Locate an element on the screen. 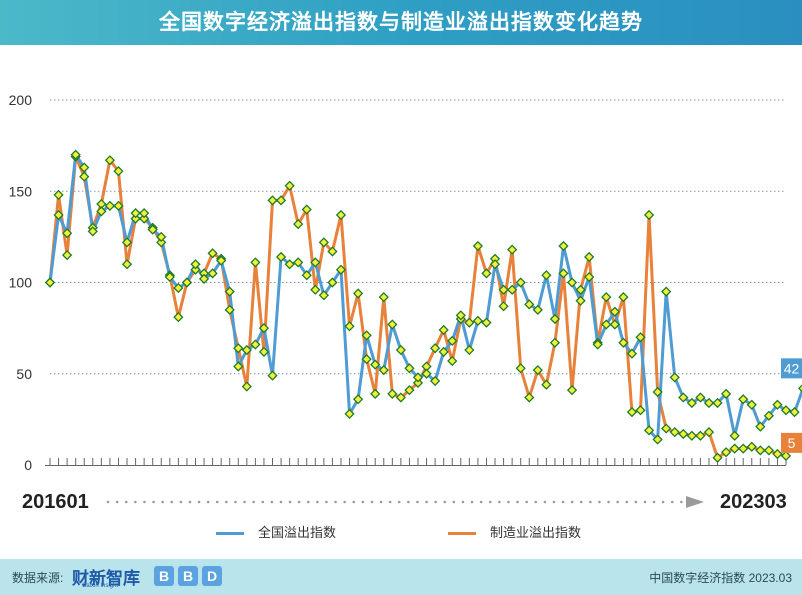 The image size is (802, 595). svg-text: B is located at coordinates (188, 576).